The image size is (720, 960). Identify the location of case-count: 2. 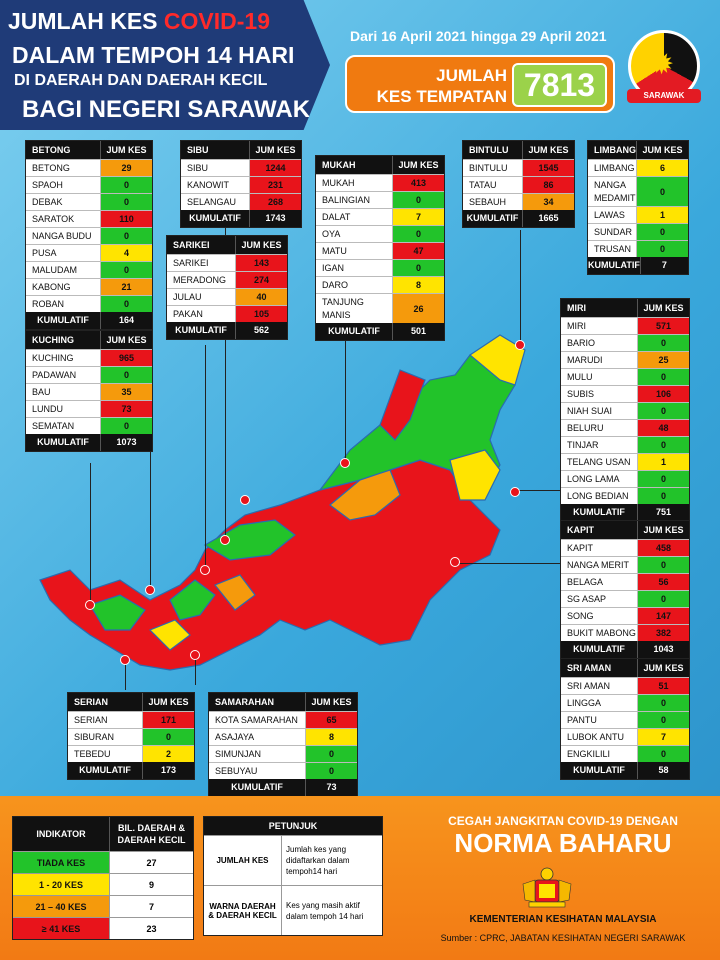
(168, 754).